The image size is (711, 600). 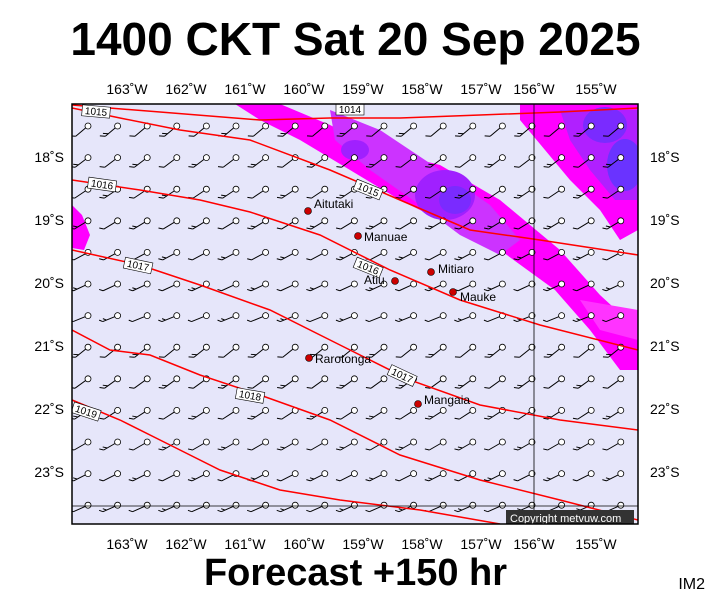 I want to click on place-label: Mitiaro, so click(x=456, y=269).